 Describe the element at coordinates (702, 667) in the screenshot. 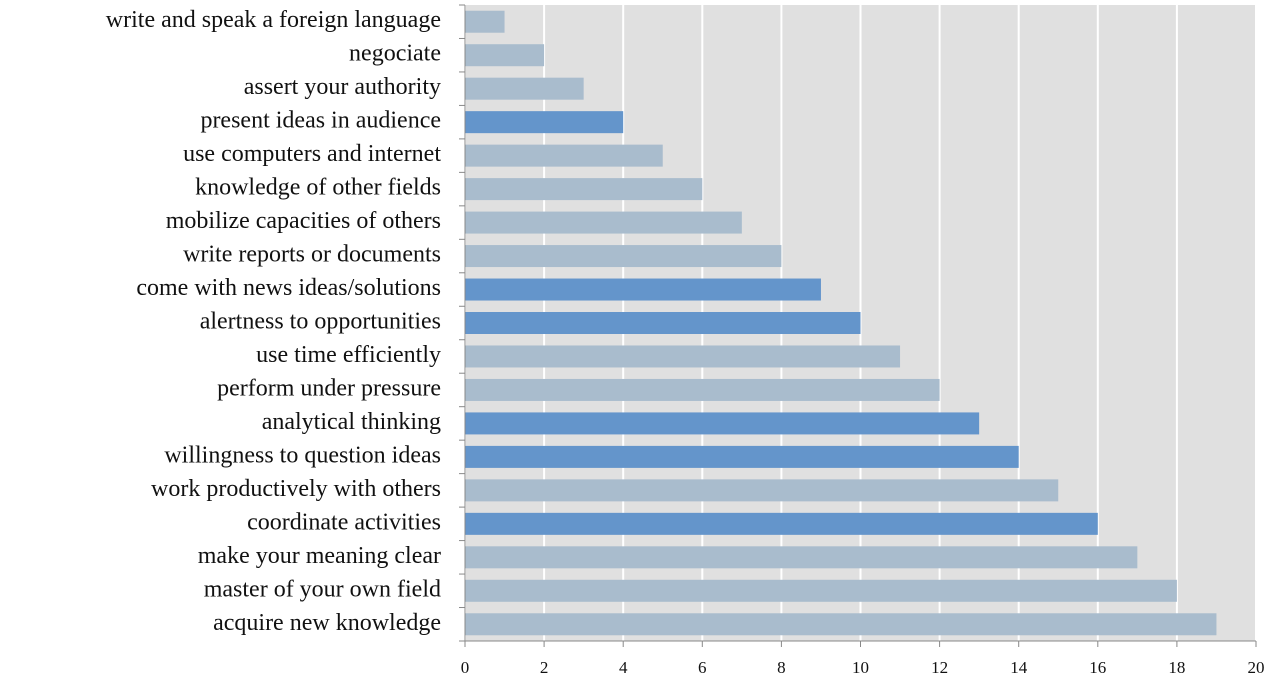

I see `x-tick-label: 6` at that location.